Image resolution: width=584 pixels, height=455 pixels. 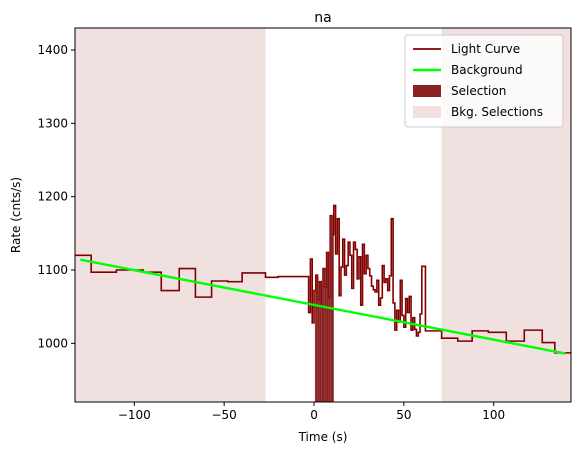 I want to click on x-tick-label: −50, so click(x=223, y=415).